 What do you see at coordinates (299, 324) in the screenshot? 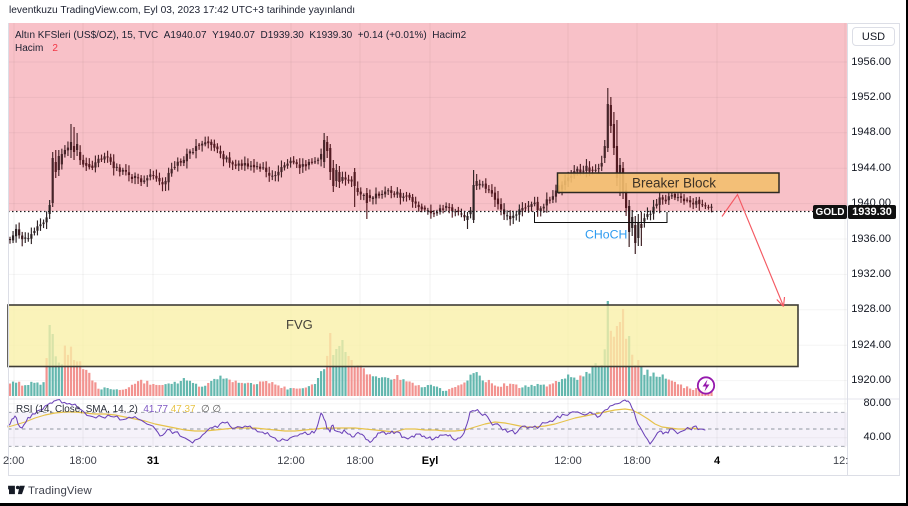
I see `svg-text: FVG` at bounding box center [299, 324].